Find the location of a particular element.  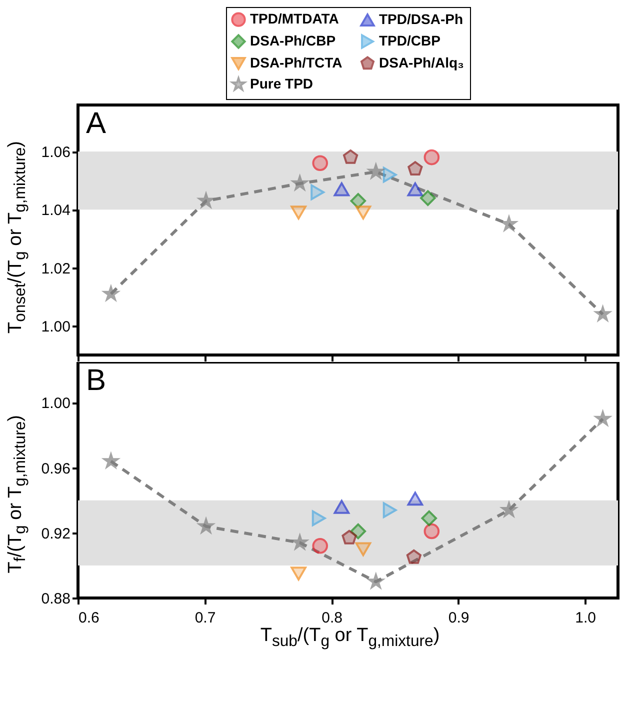

legend-label: TPD/CBP is located at coordinates (409, 40).